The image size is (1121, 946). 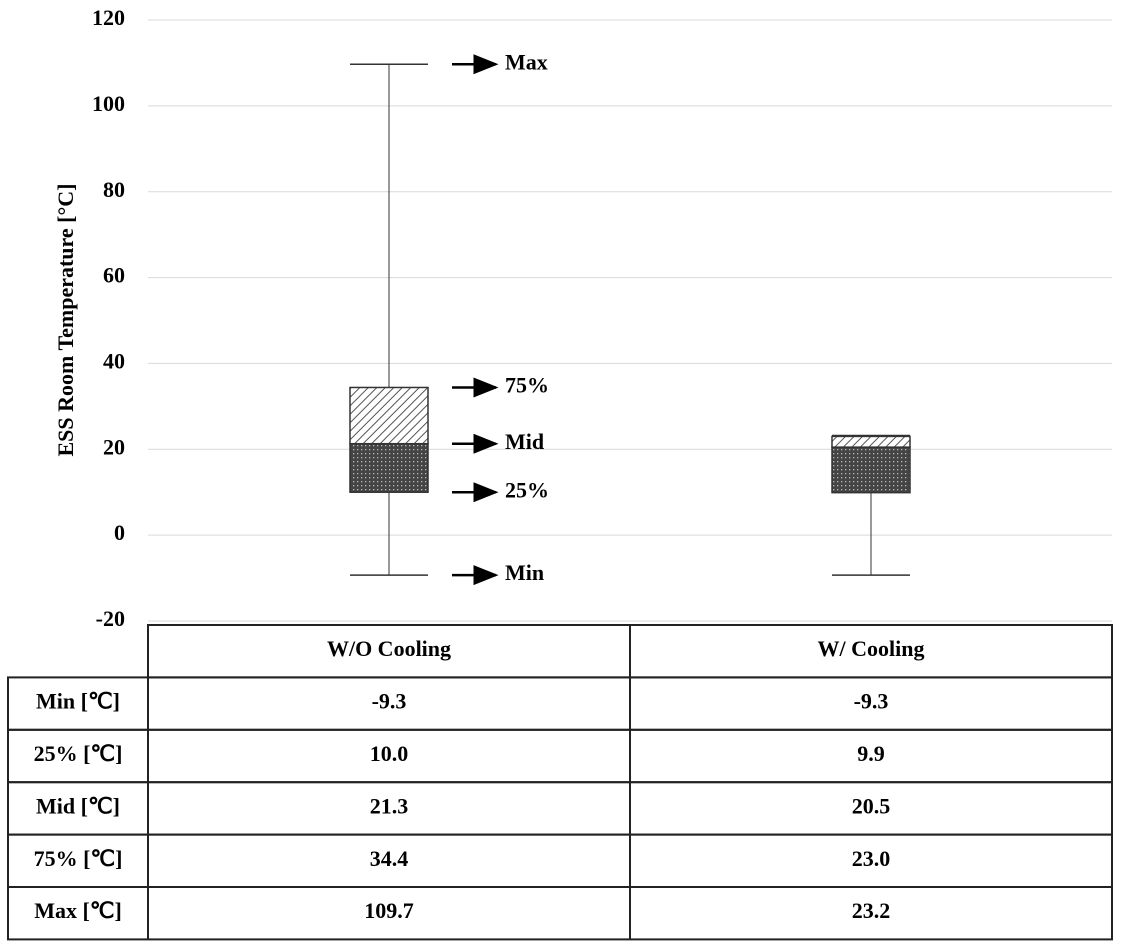 What do you see at coordinates (389, 910) in the screenshot?
I see `table-cell: 109.7` at bounding box center [389, 910].